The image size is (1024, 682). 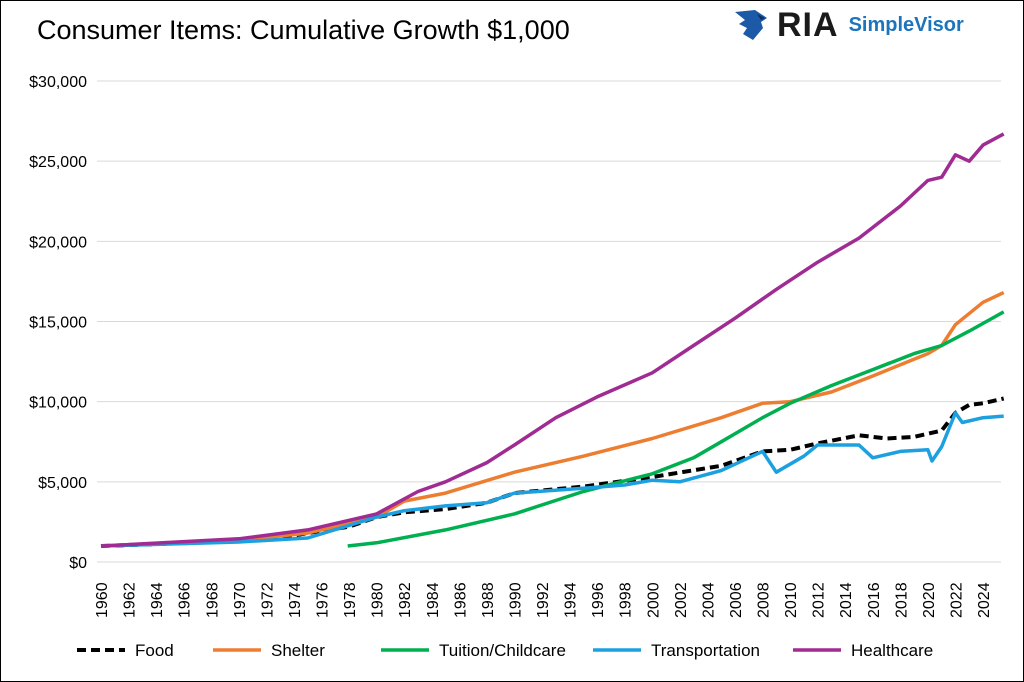 I want to click on y-tick-label: $5,000, so click(x=62, y=483).